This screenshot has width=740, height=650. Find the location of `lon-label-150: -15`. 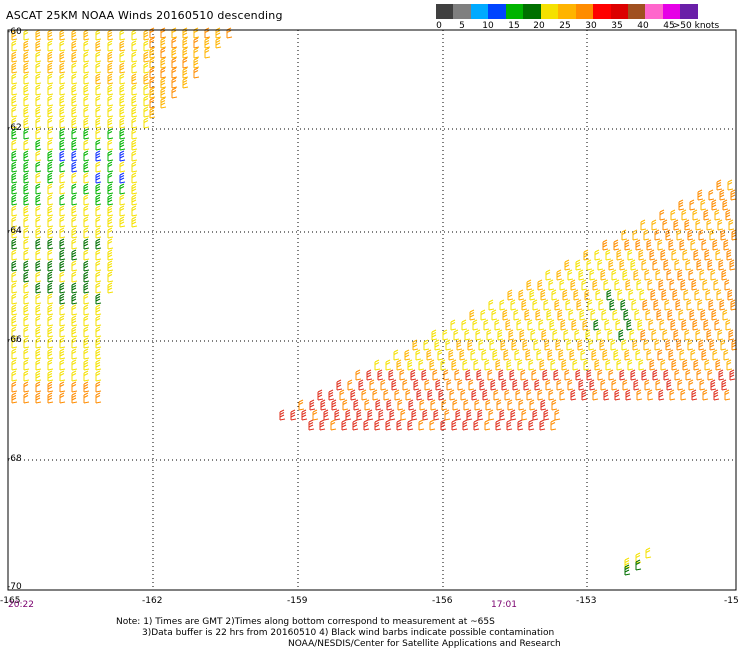

lon-label-150: -15 is located at coordinates (731, 601).